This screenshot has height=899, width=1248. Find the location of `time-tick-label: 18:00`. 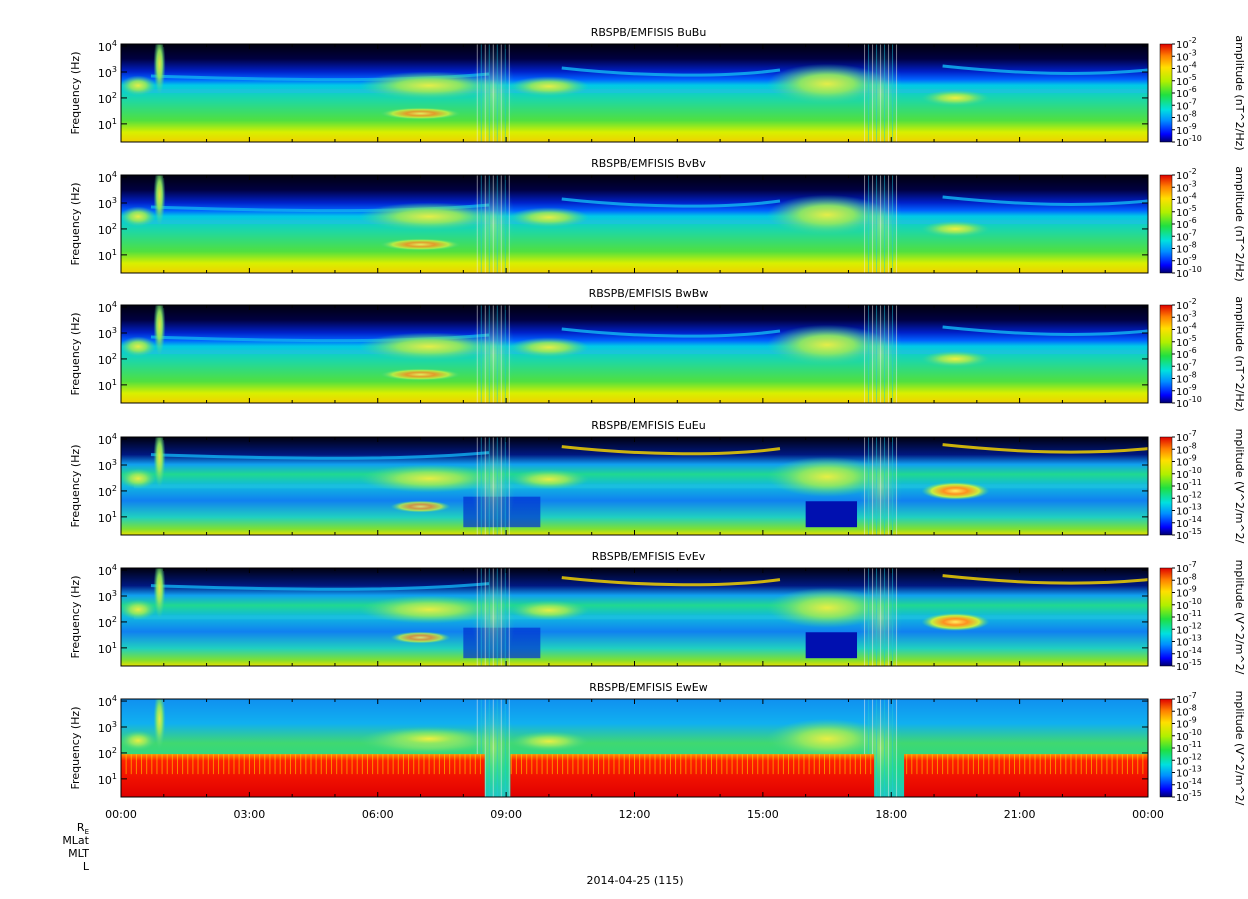

time-tick-label: 18:00 is located at coordinates (891, 814).